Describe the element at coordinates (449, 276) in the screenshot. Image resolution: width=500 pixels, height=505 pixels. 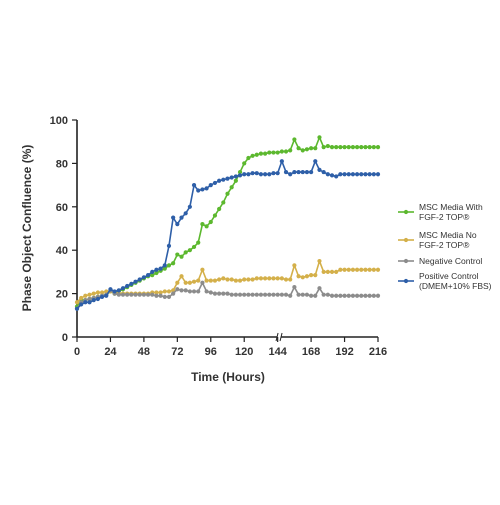
I see `legend-label: Positive Control` at that location.